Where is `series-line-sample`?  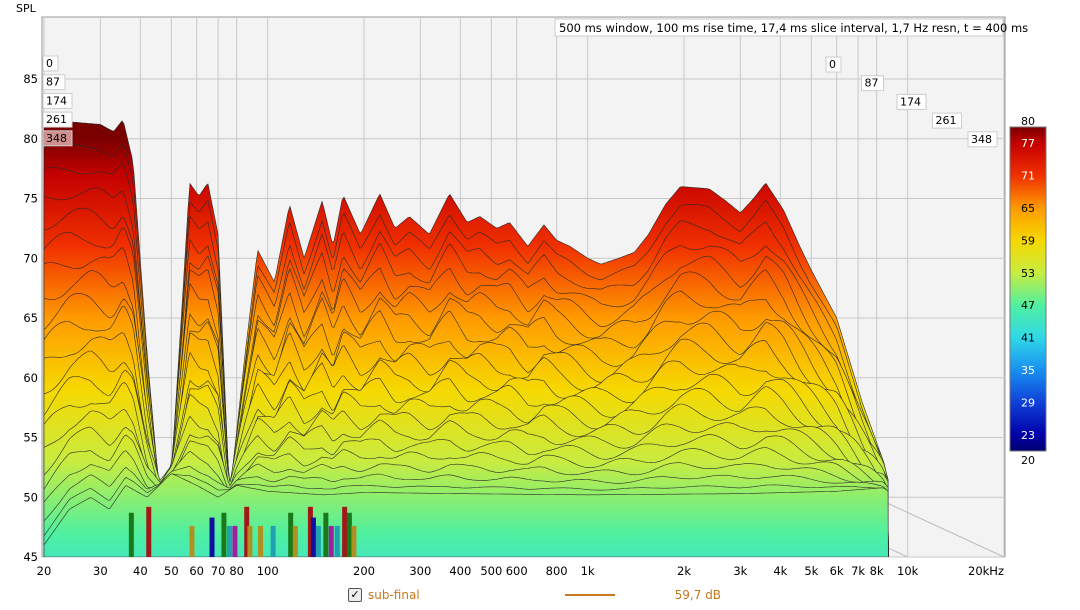
series-line-sample is located at coordinates (589, 595).